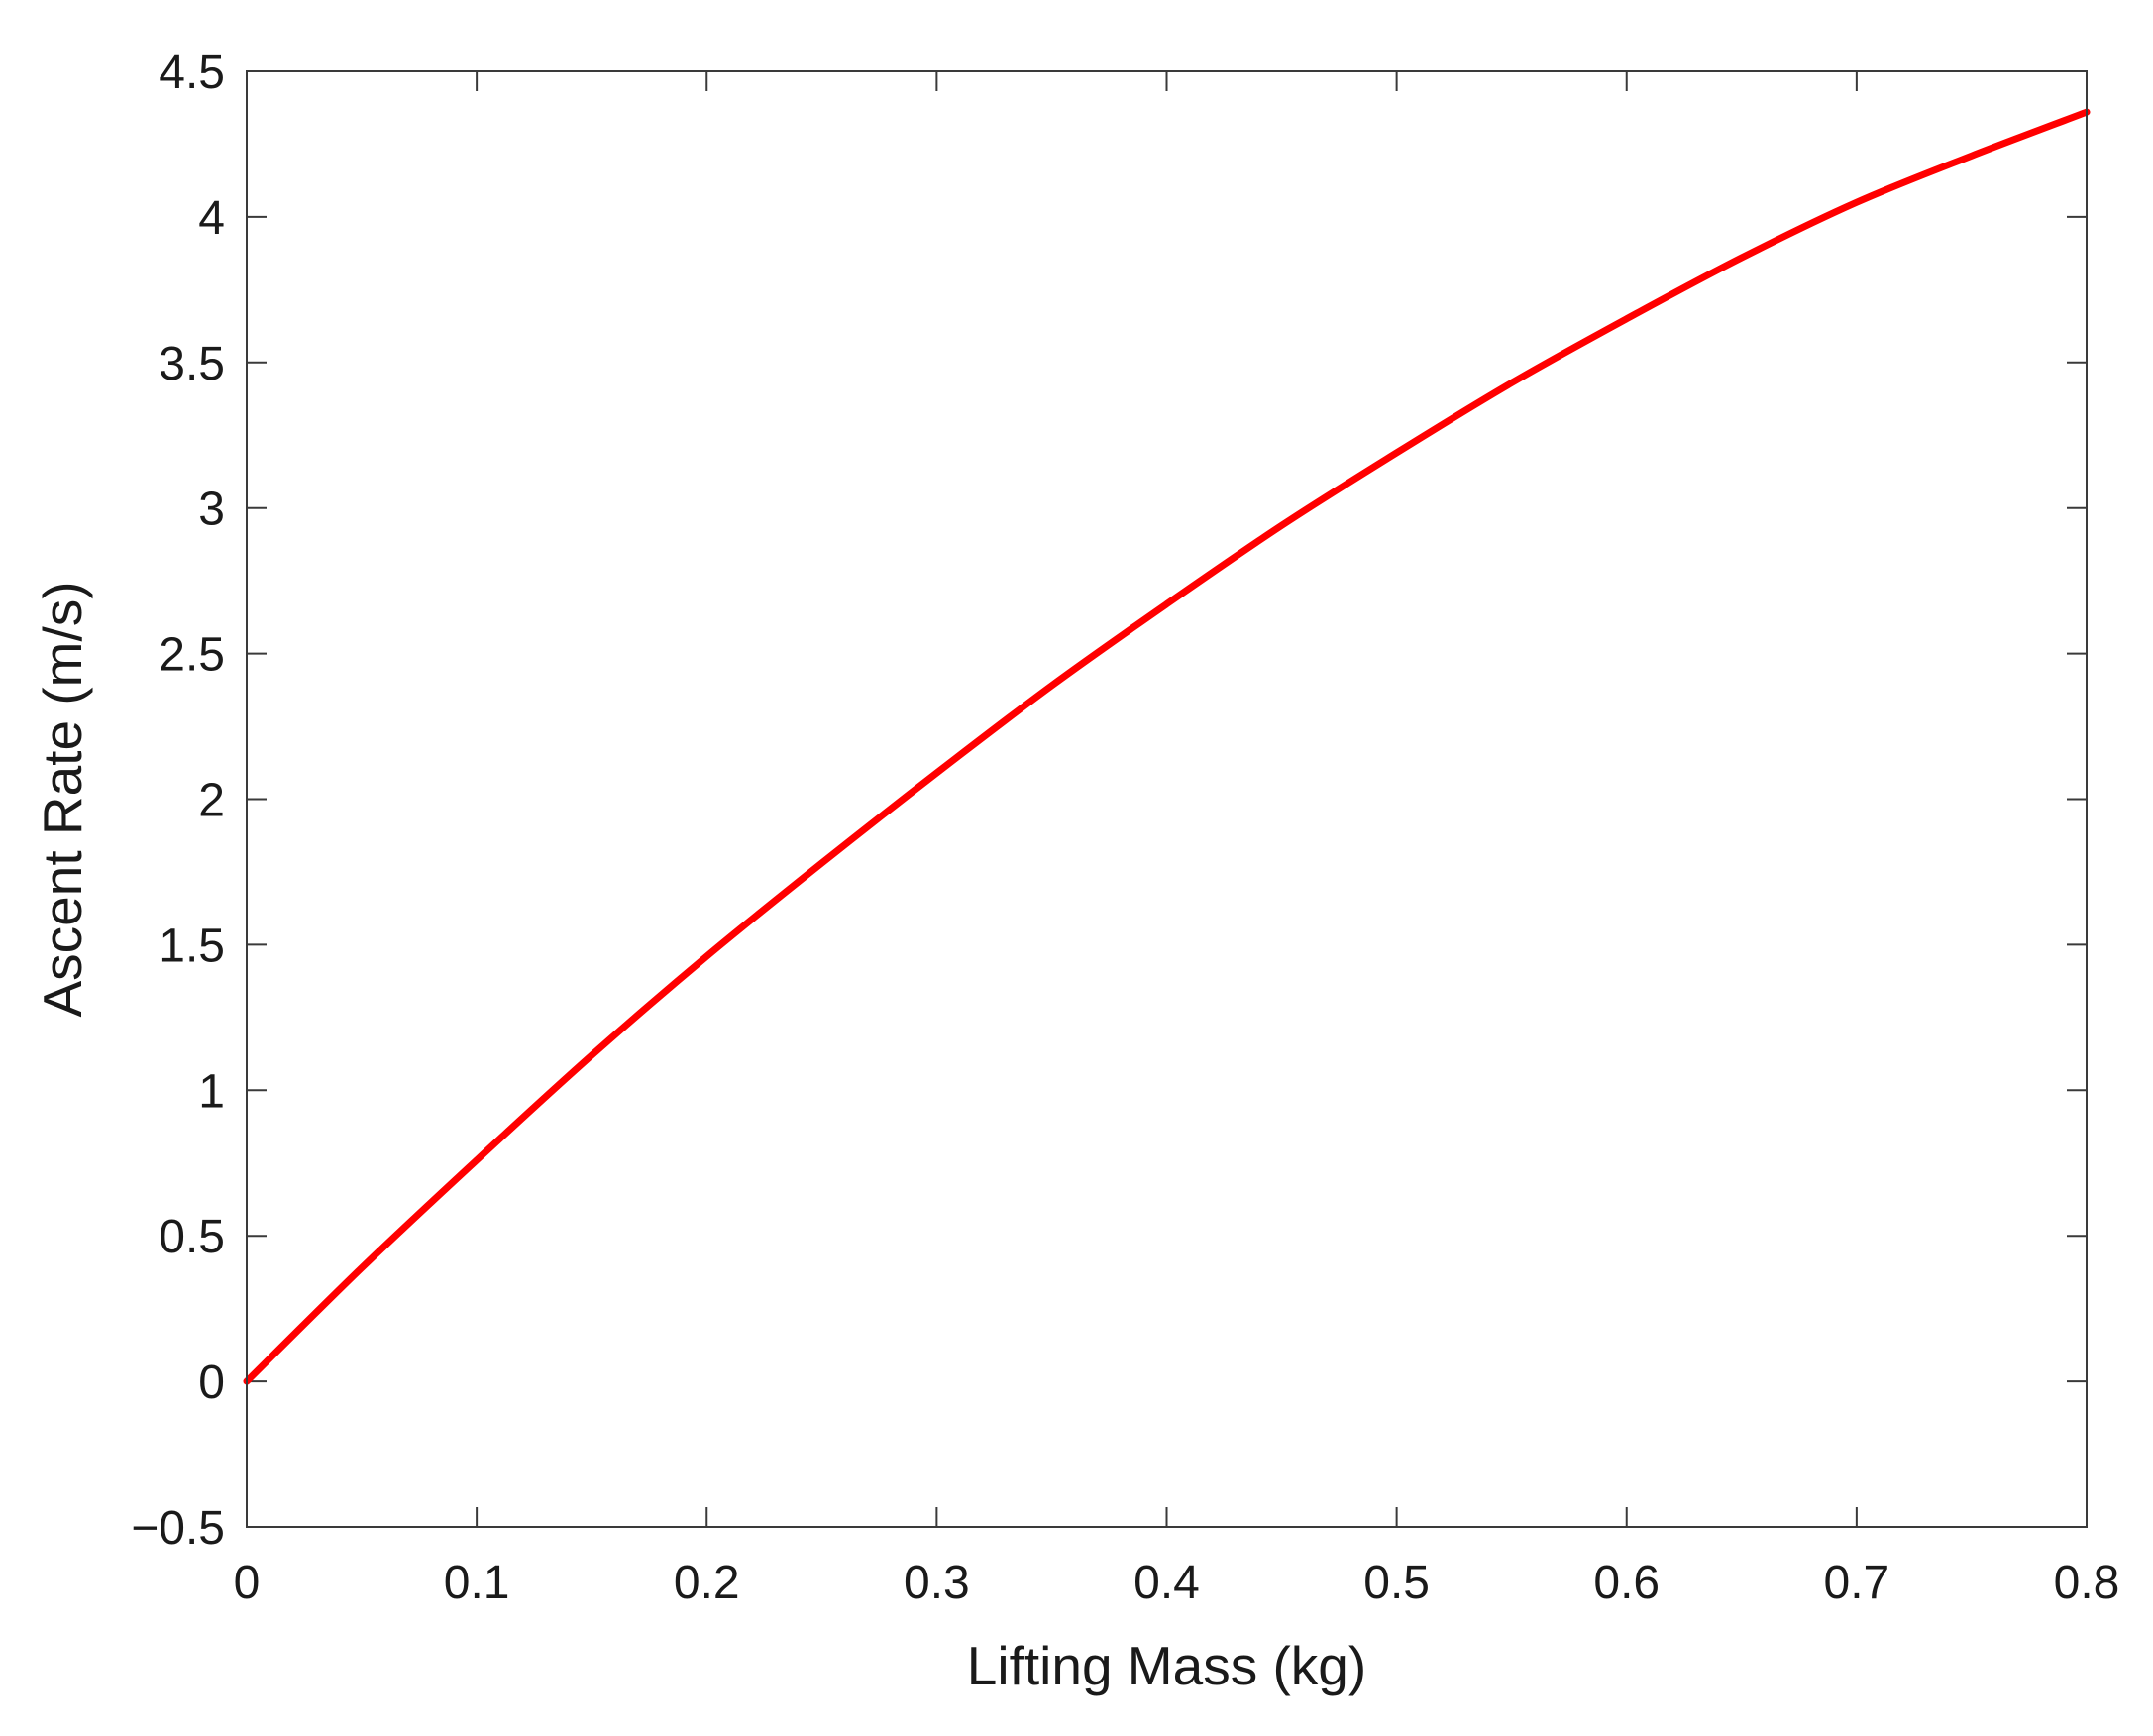  I want to click on x-tick-label: 0.8, so click(2087, 1583).